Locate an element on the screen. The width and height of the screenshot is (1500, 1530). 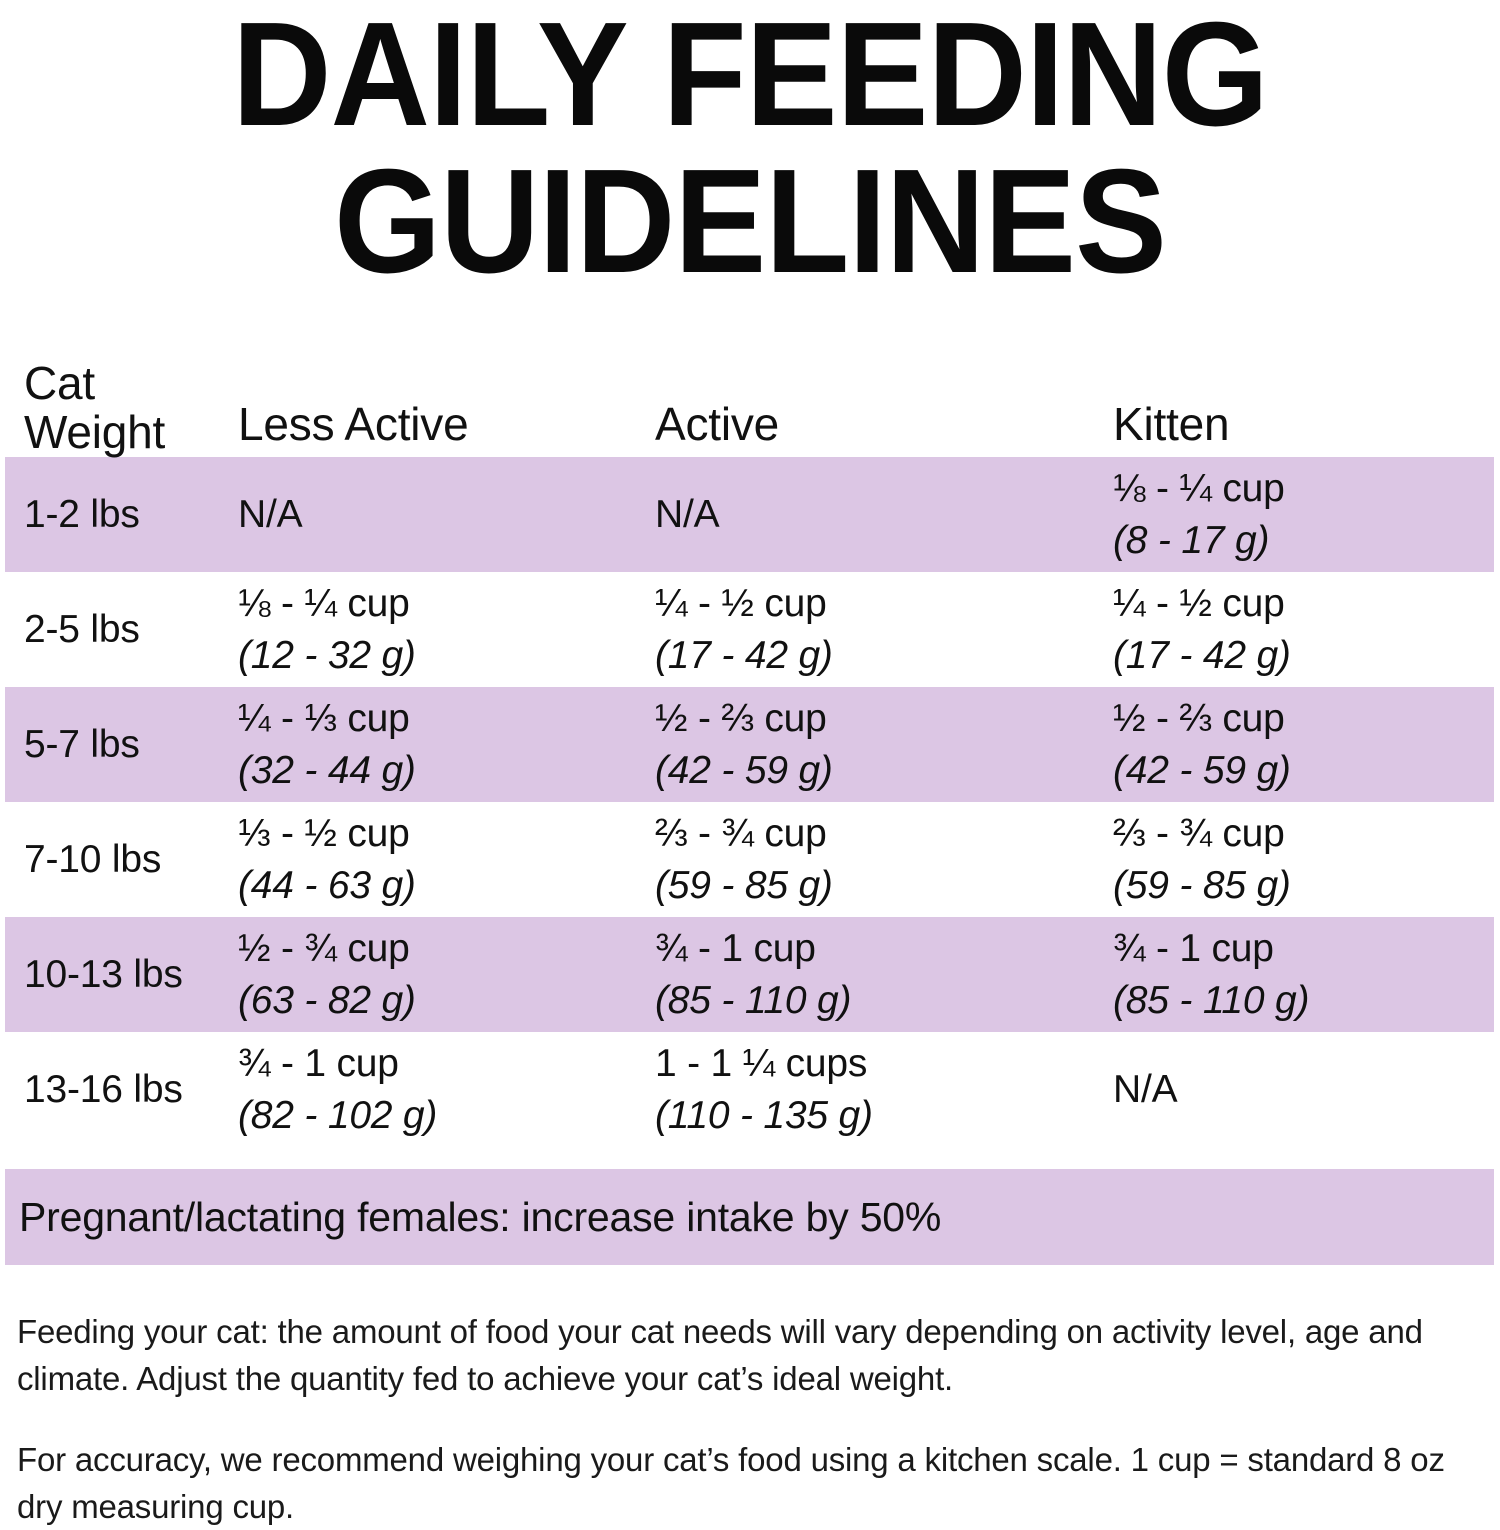
row-active: ½ - ⅔ cup (42 - 59 g) is located at coordinates (744, 744).